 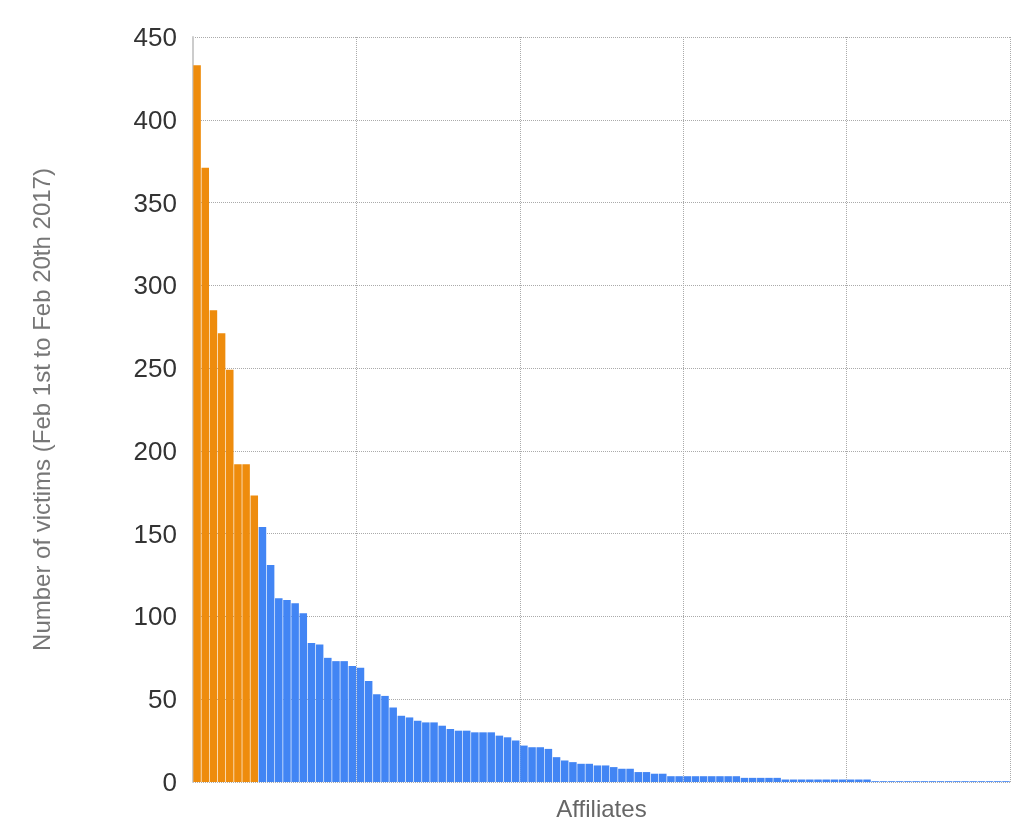 I want to click on y-tick-label: 350, so click(x=155, y=202).